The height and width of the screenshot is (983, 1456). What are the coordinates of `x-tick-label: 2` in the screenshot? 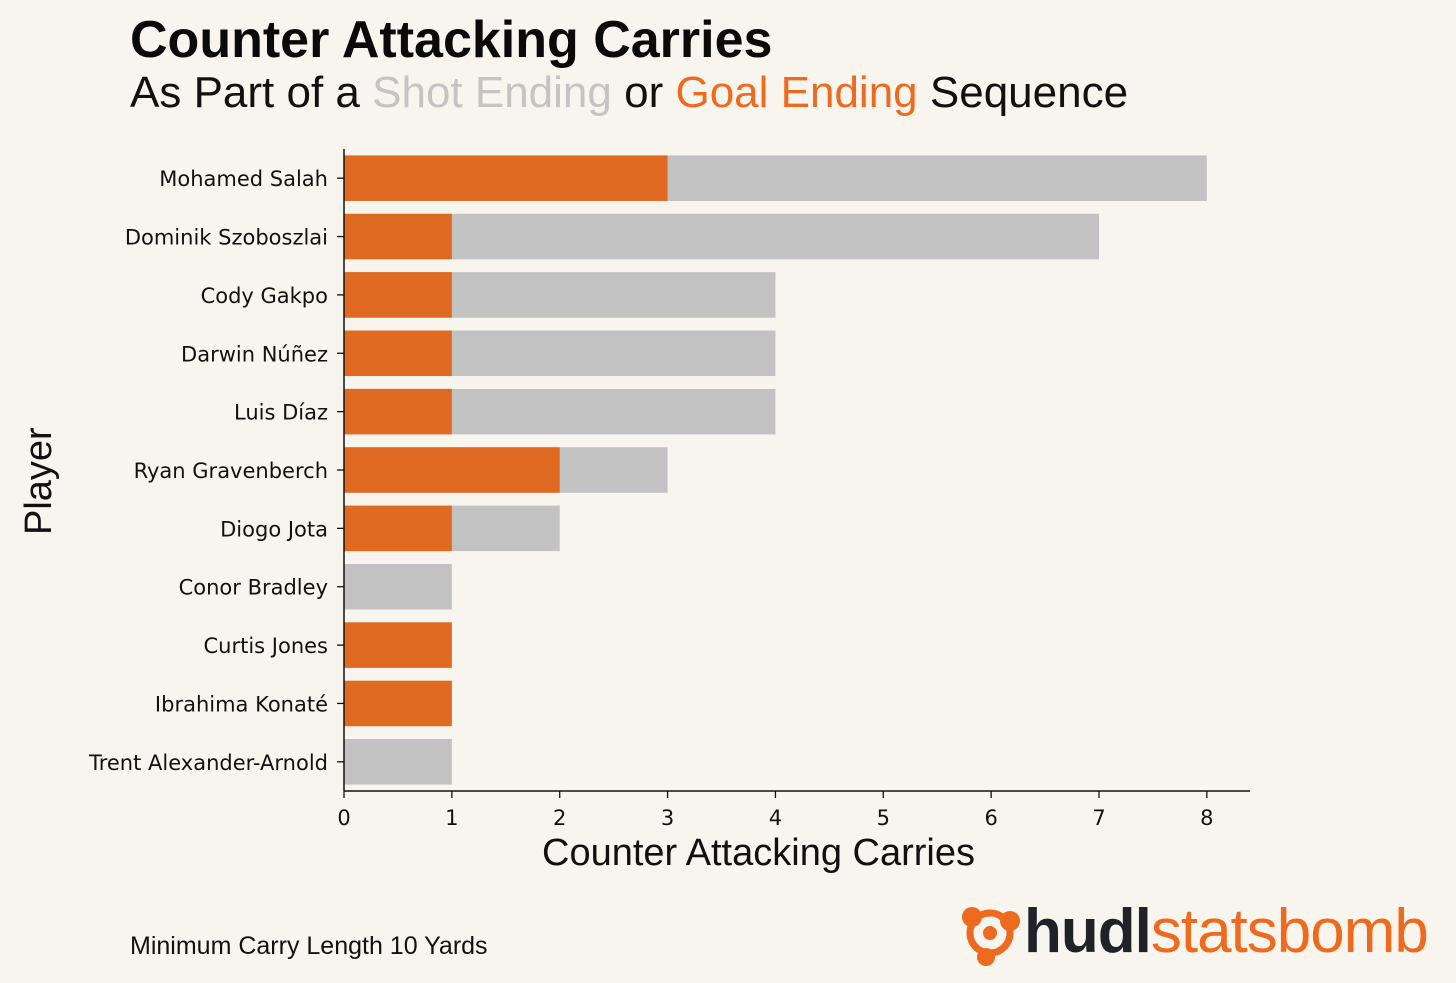 It's located at (559, 818).